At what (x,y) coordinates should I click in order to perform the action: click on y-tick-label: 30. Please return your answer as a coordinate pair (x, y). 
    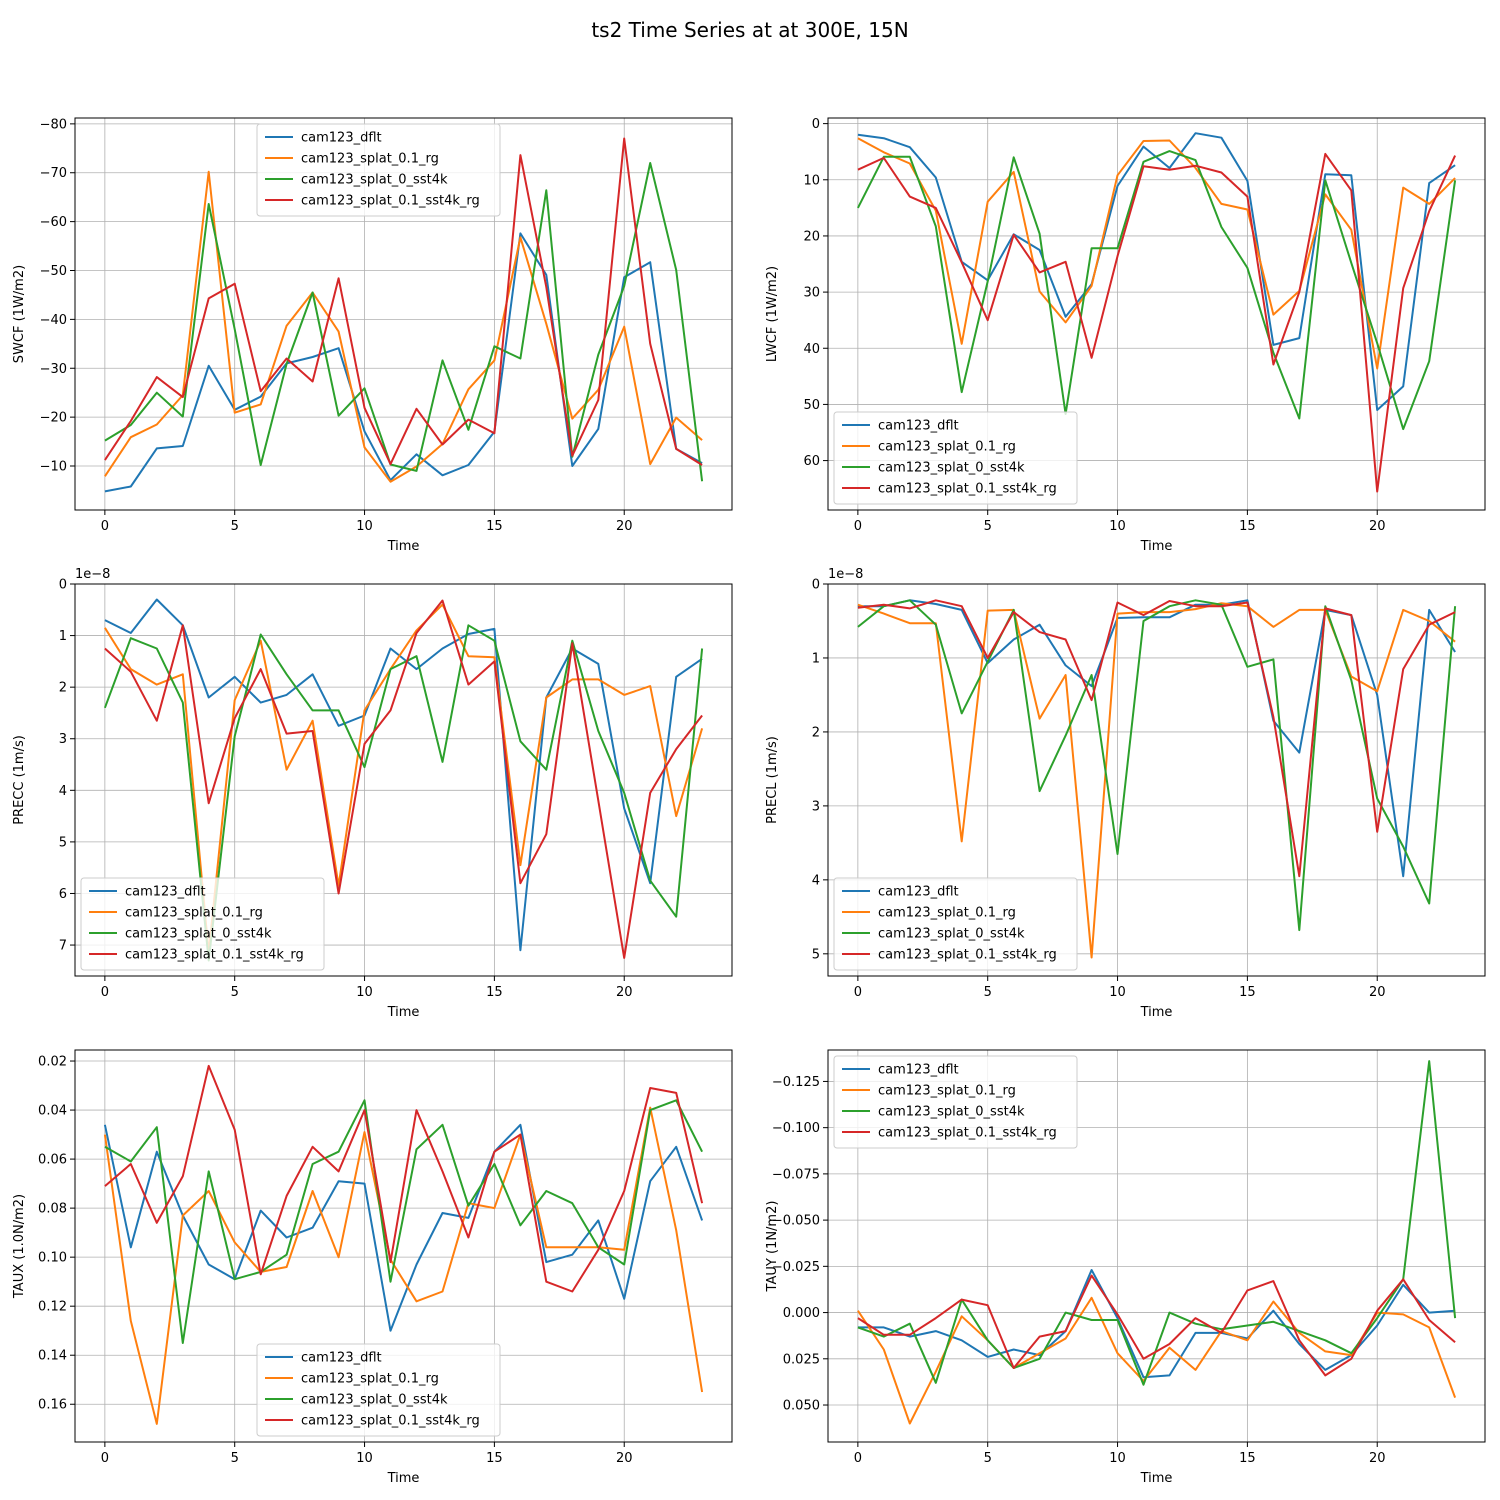
    Looking at the image, I should click on (811, 293).